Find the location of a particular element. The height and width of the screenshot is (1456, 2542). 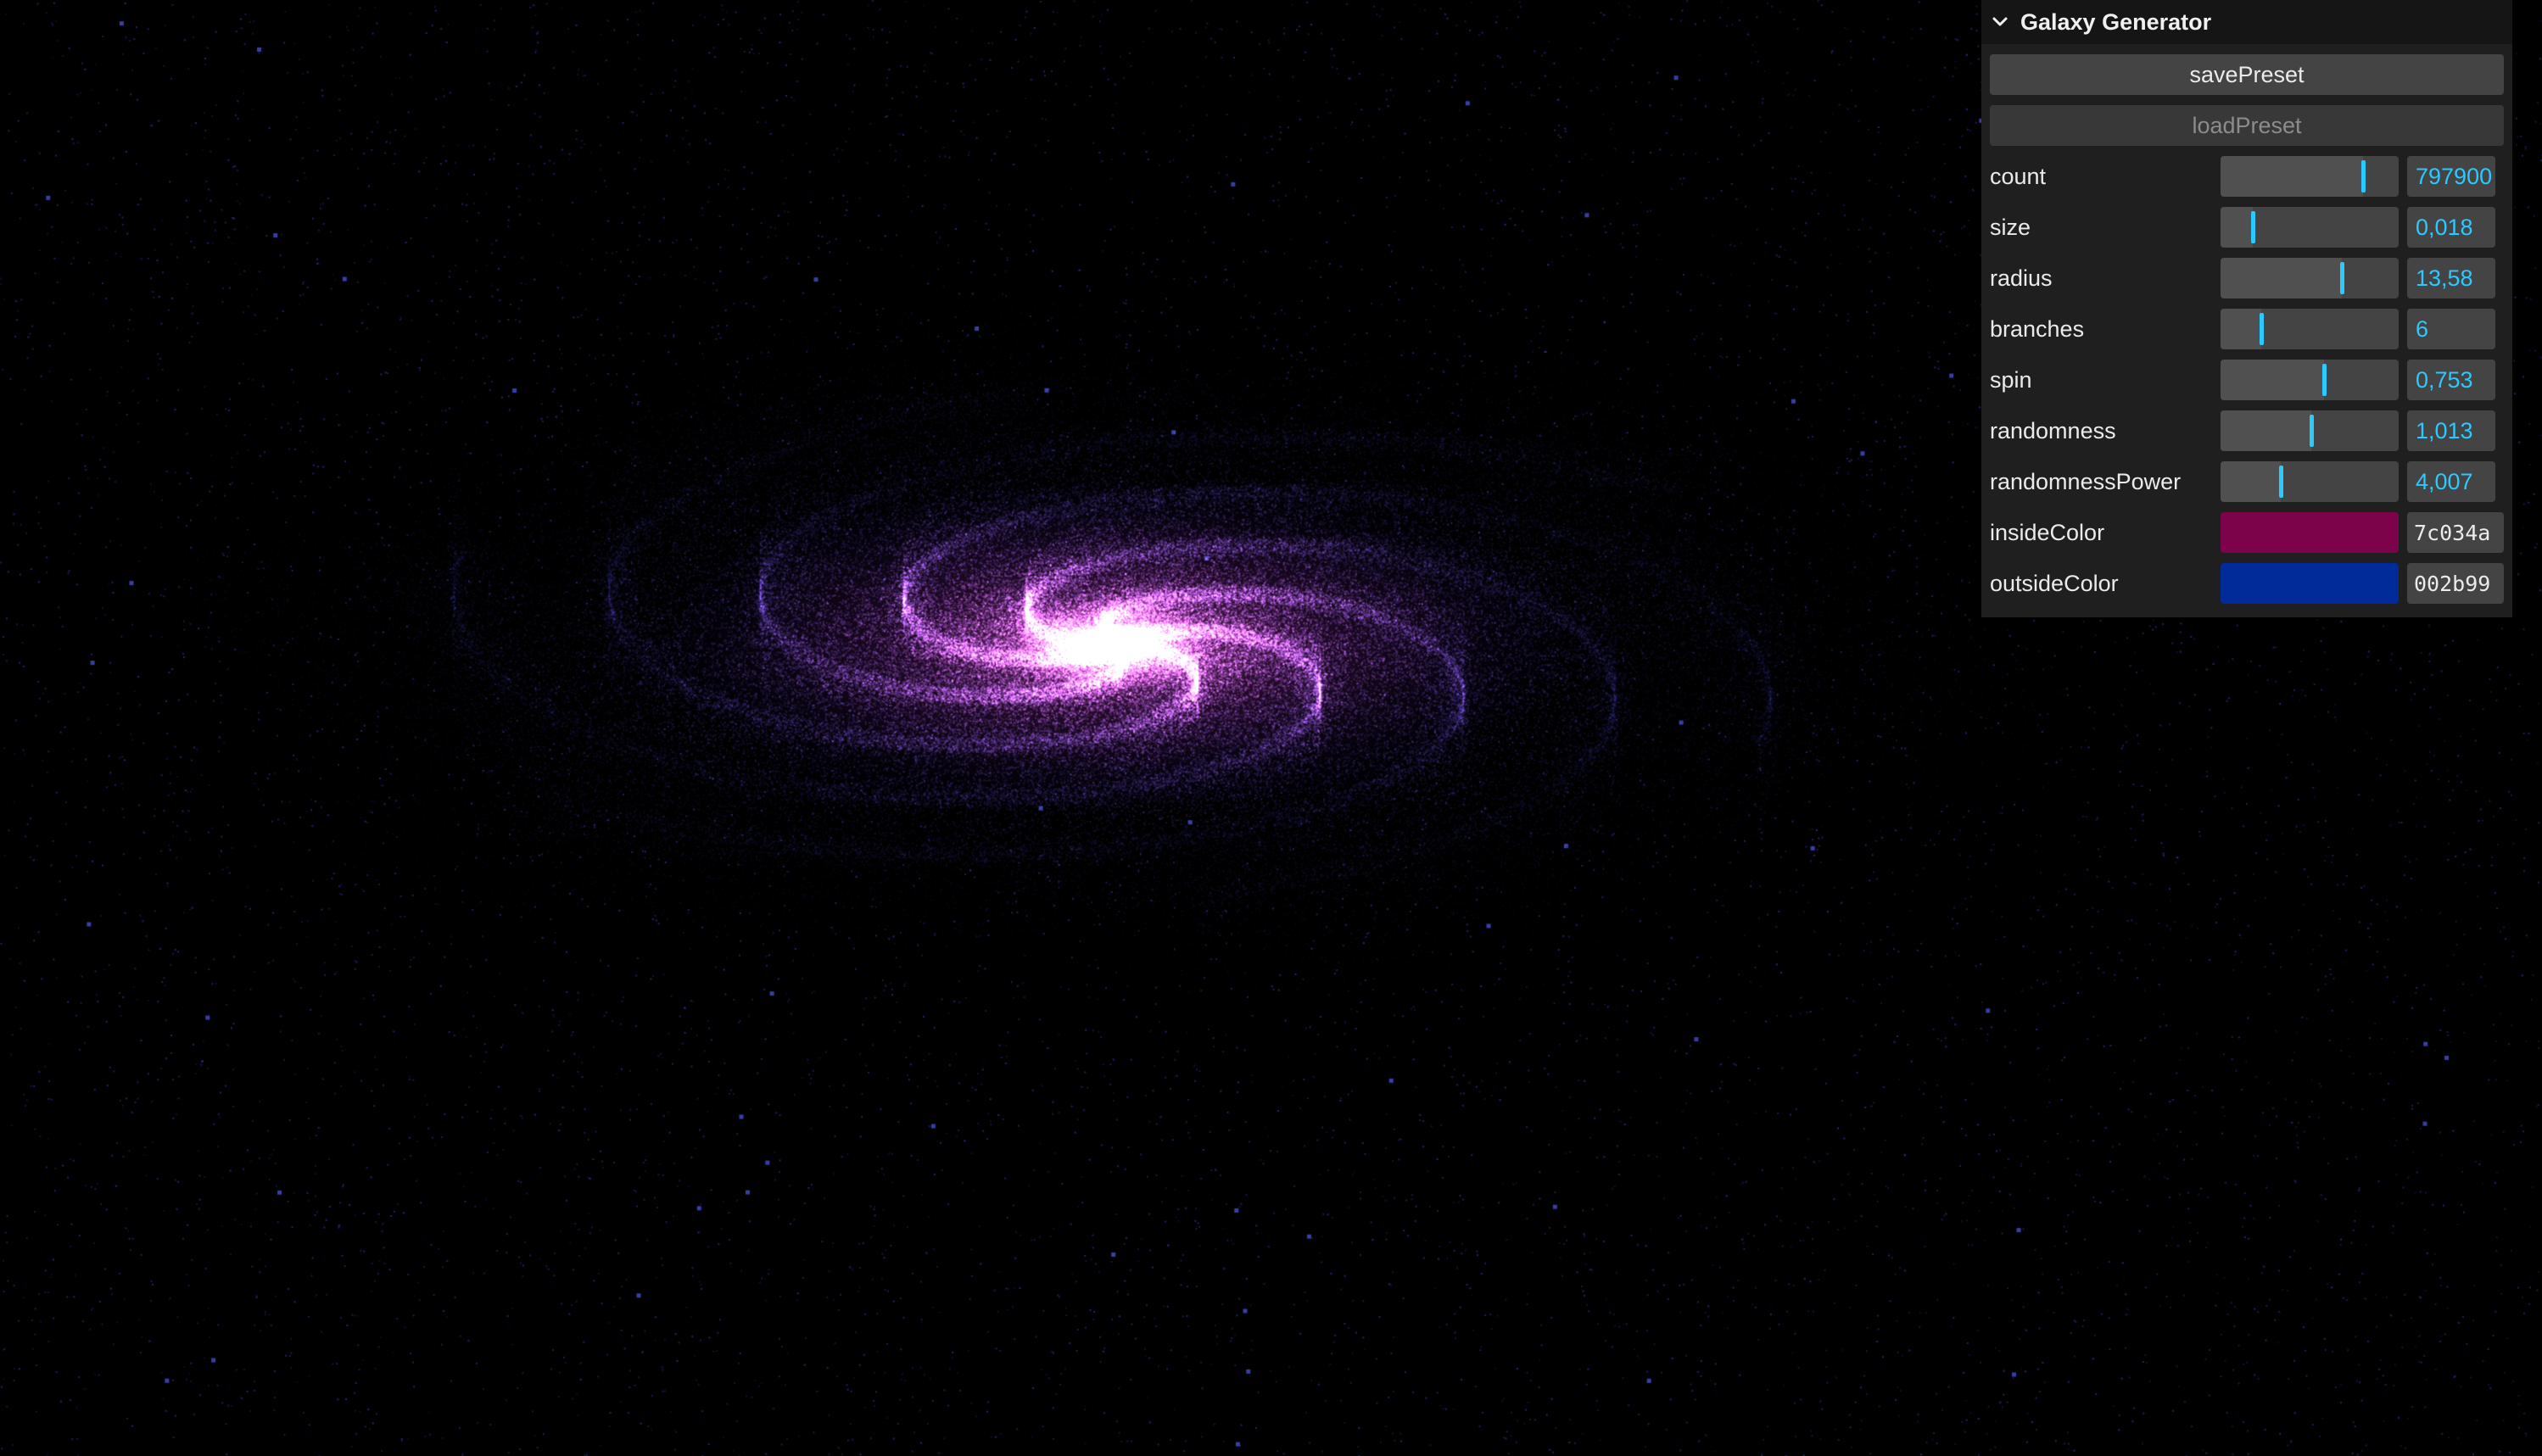

randomness-control: randomness 1,013 is located at coordinates (2247, 430).